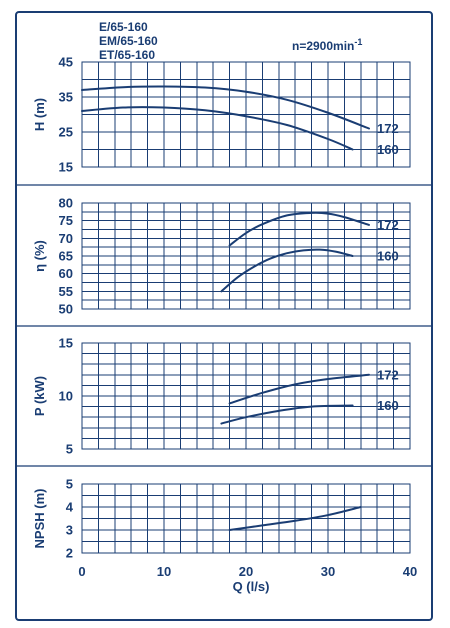 Image resolution: width=450 pixels, height=628 pixels. What do you see at coordinates (66, 203) in the screenshot?
I see `y-tick-label: 80` at bounding box center [66, 203].